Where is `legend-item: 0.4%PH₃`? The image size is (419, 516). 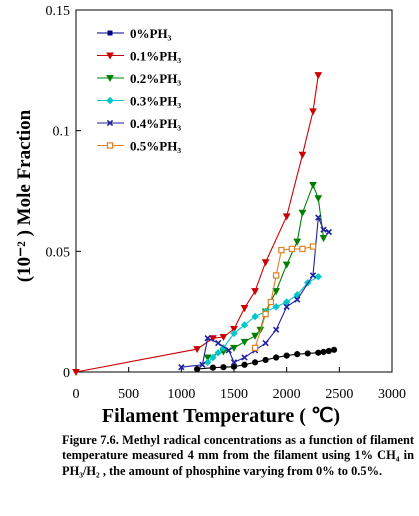 legend-item: 0.4%PH₃ is located at coordinates (139, 123).